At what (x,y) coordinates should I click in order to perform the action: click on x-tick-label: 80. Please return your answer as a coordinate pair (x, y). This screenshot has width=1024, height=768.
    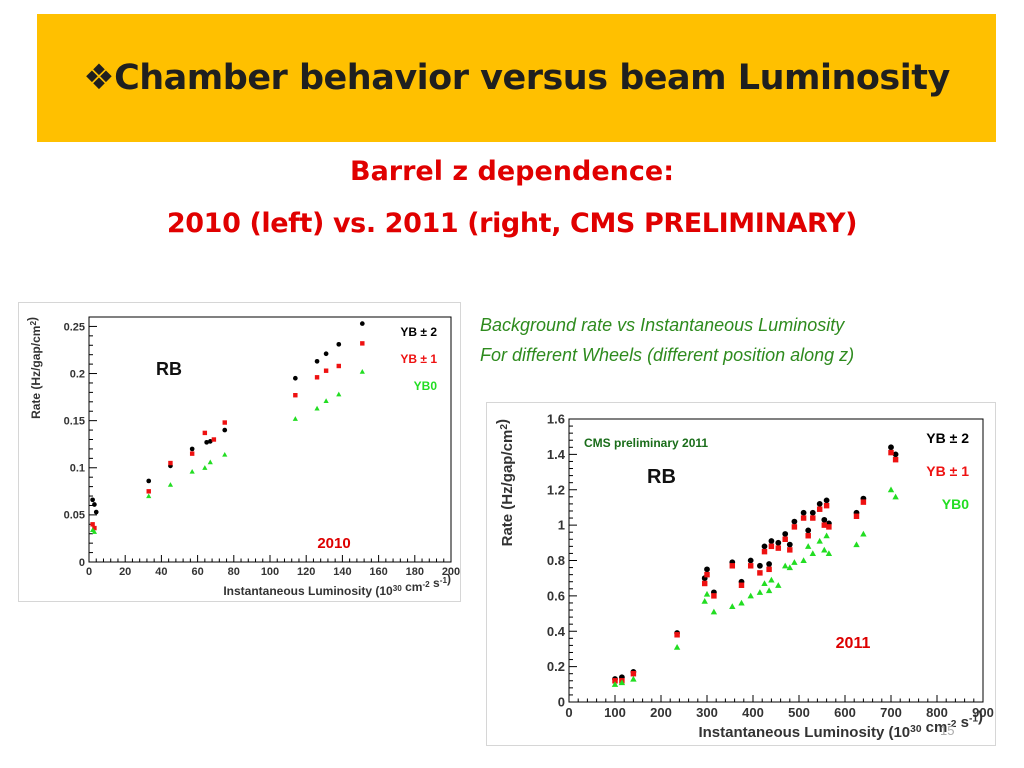
    Looking at the image, I should click on (234, 572).